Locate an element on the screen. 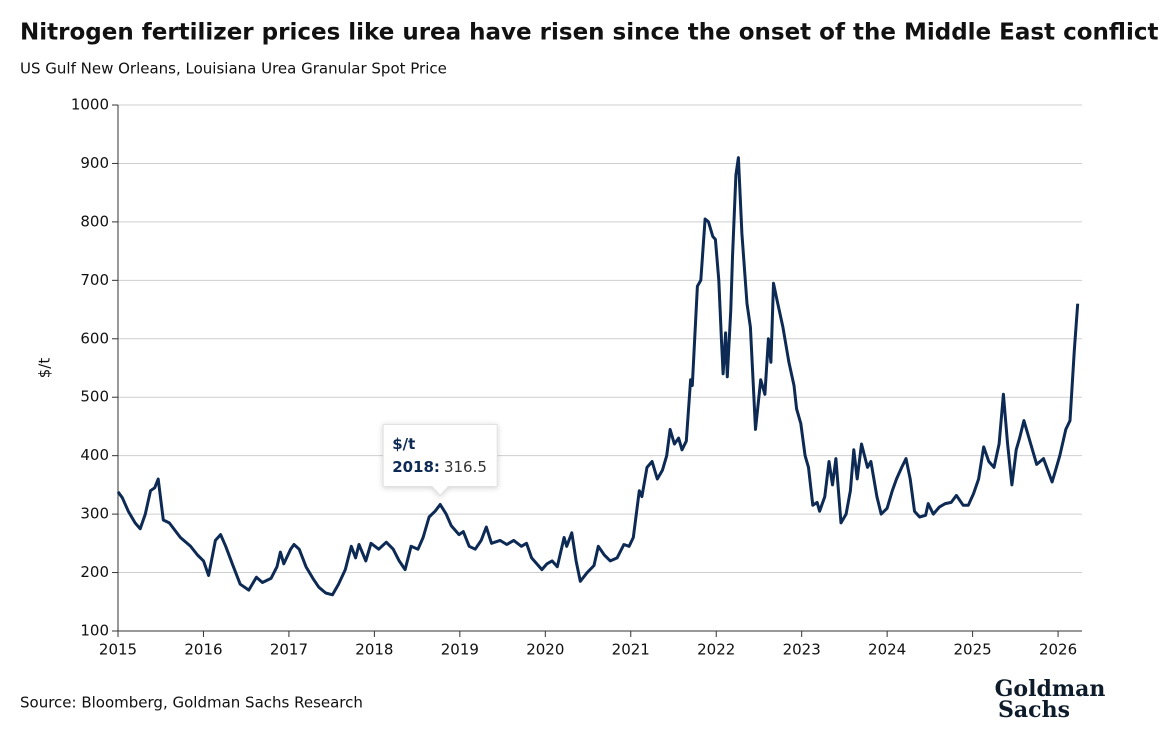  y-tick-label: 200 is located at coordinates (94, 572).